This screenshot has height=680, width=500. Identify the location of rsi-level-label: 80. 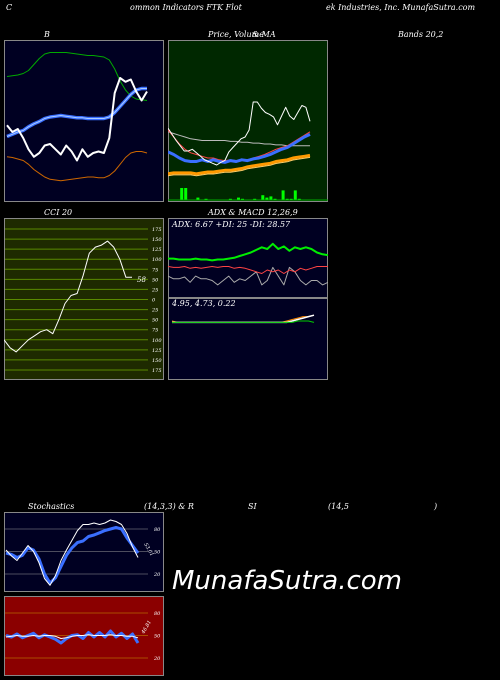
(157, 614).